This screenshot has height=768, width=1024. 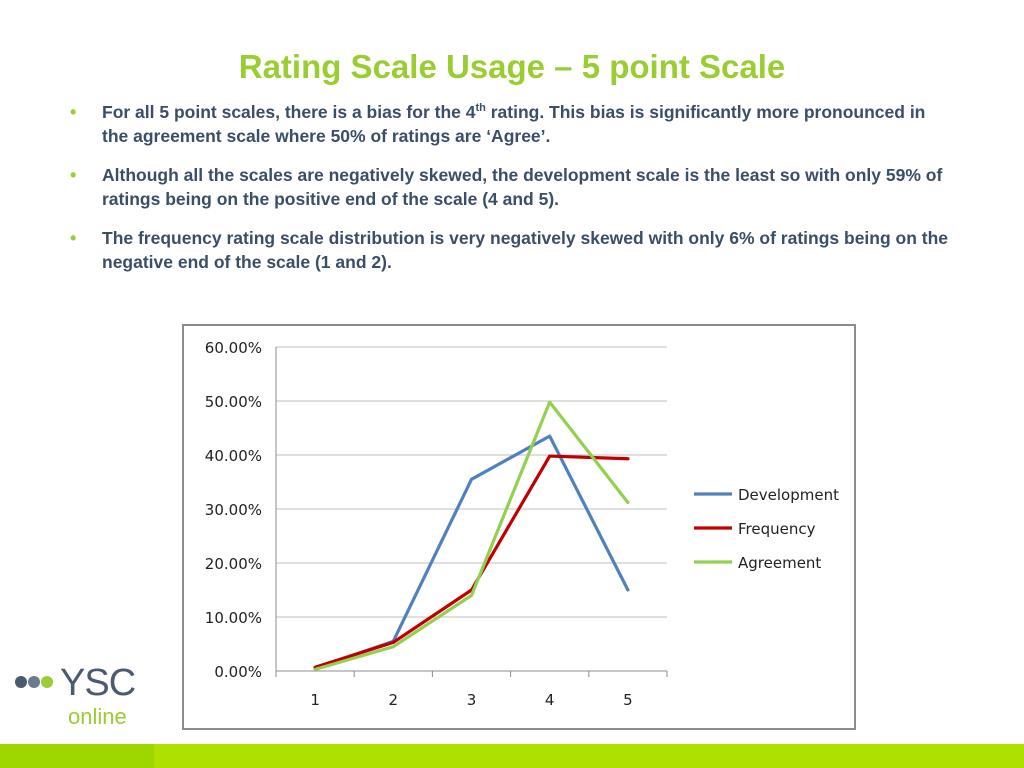 I want to click on footer-bar, so click(x=512, y=756).